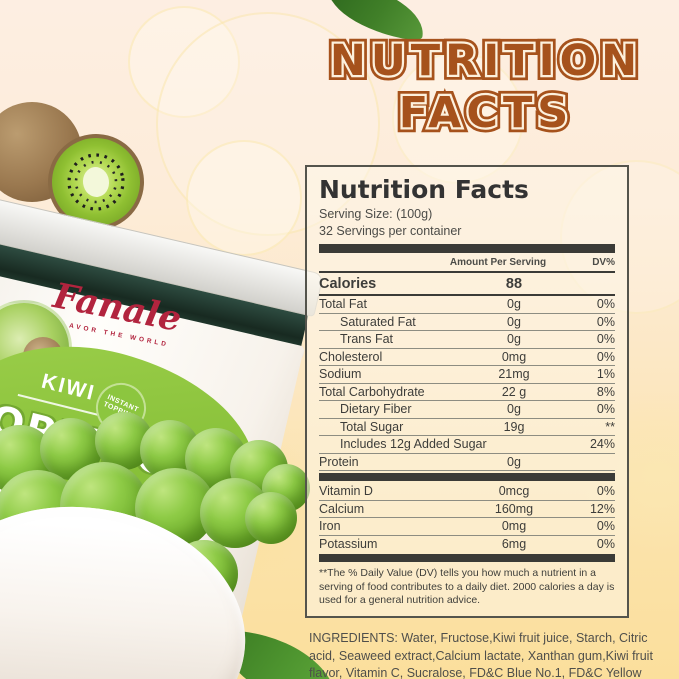  I want to click on nutrient-amount: 22 g, so click(514, 391).